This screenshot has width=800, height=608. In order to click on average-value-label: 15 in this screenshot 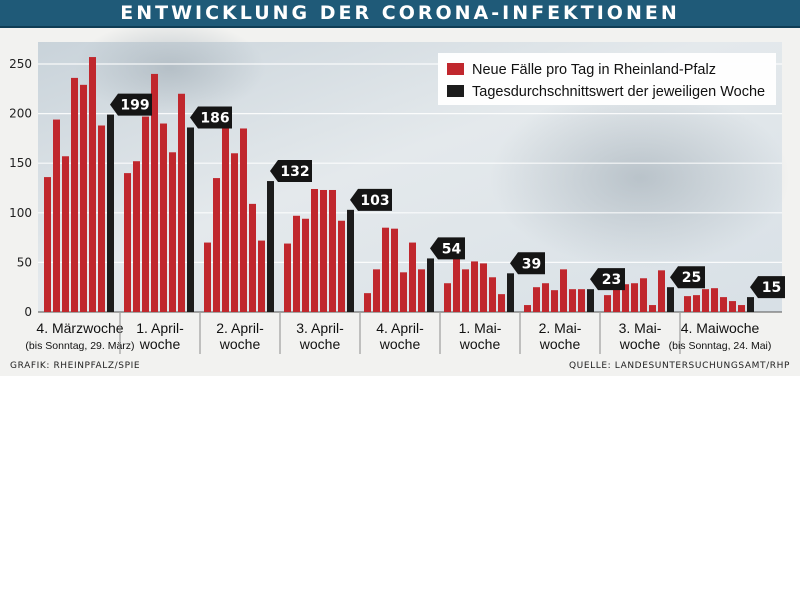, I will do `click(771, 288)`.